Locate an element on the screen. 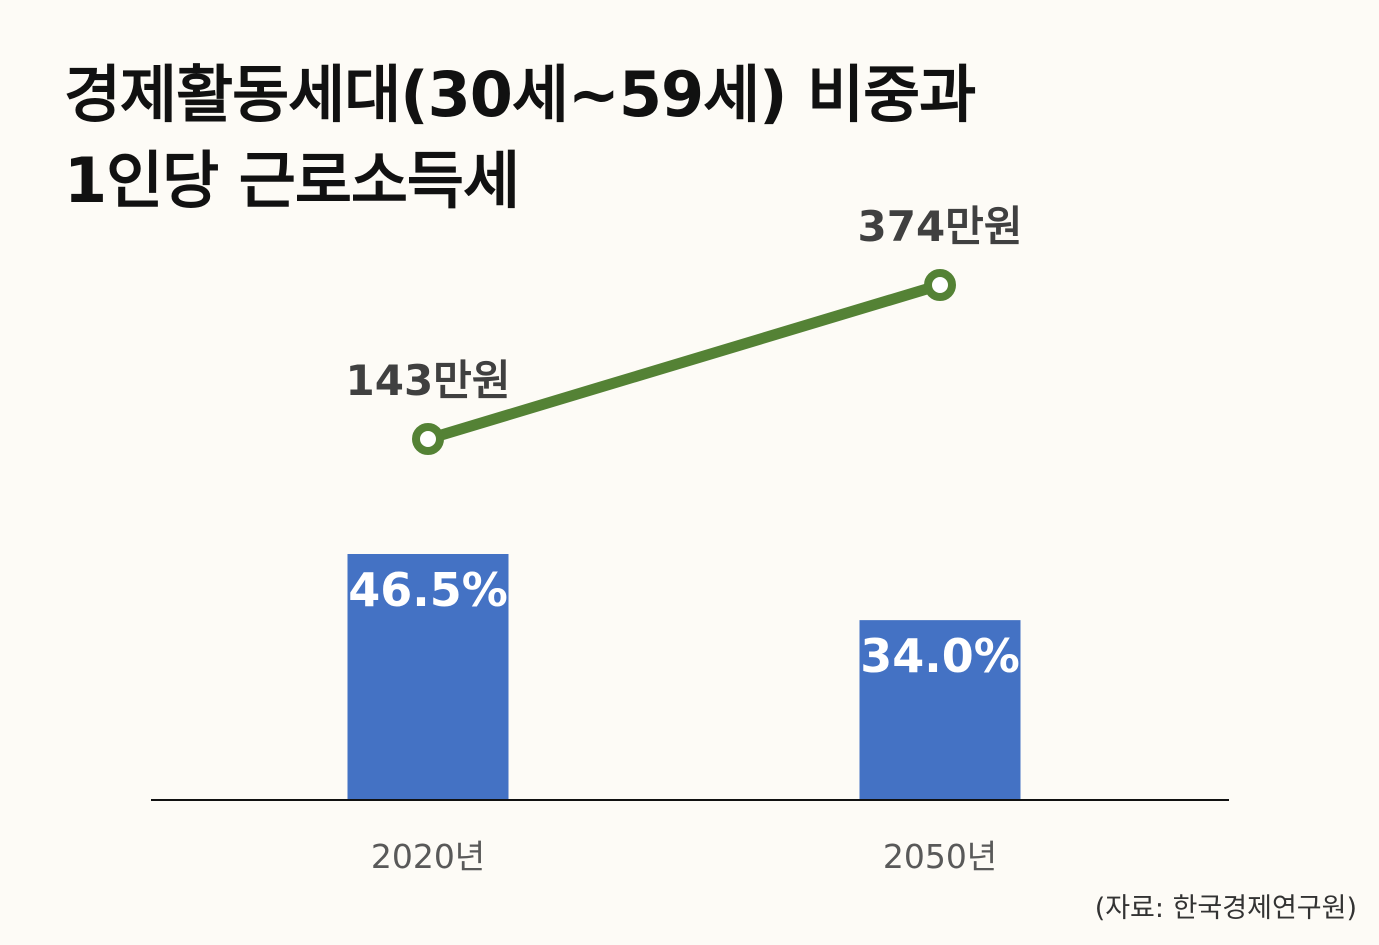 The width and height of the screenshot is (1379, 945). chart-title-line-1: 경제활동세대(30세~59세) 비중과 is located at coordinates (520, 94).